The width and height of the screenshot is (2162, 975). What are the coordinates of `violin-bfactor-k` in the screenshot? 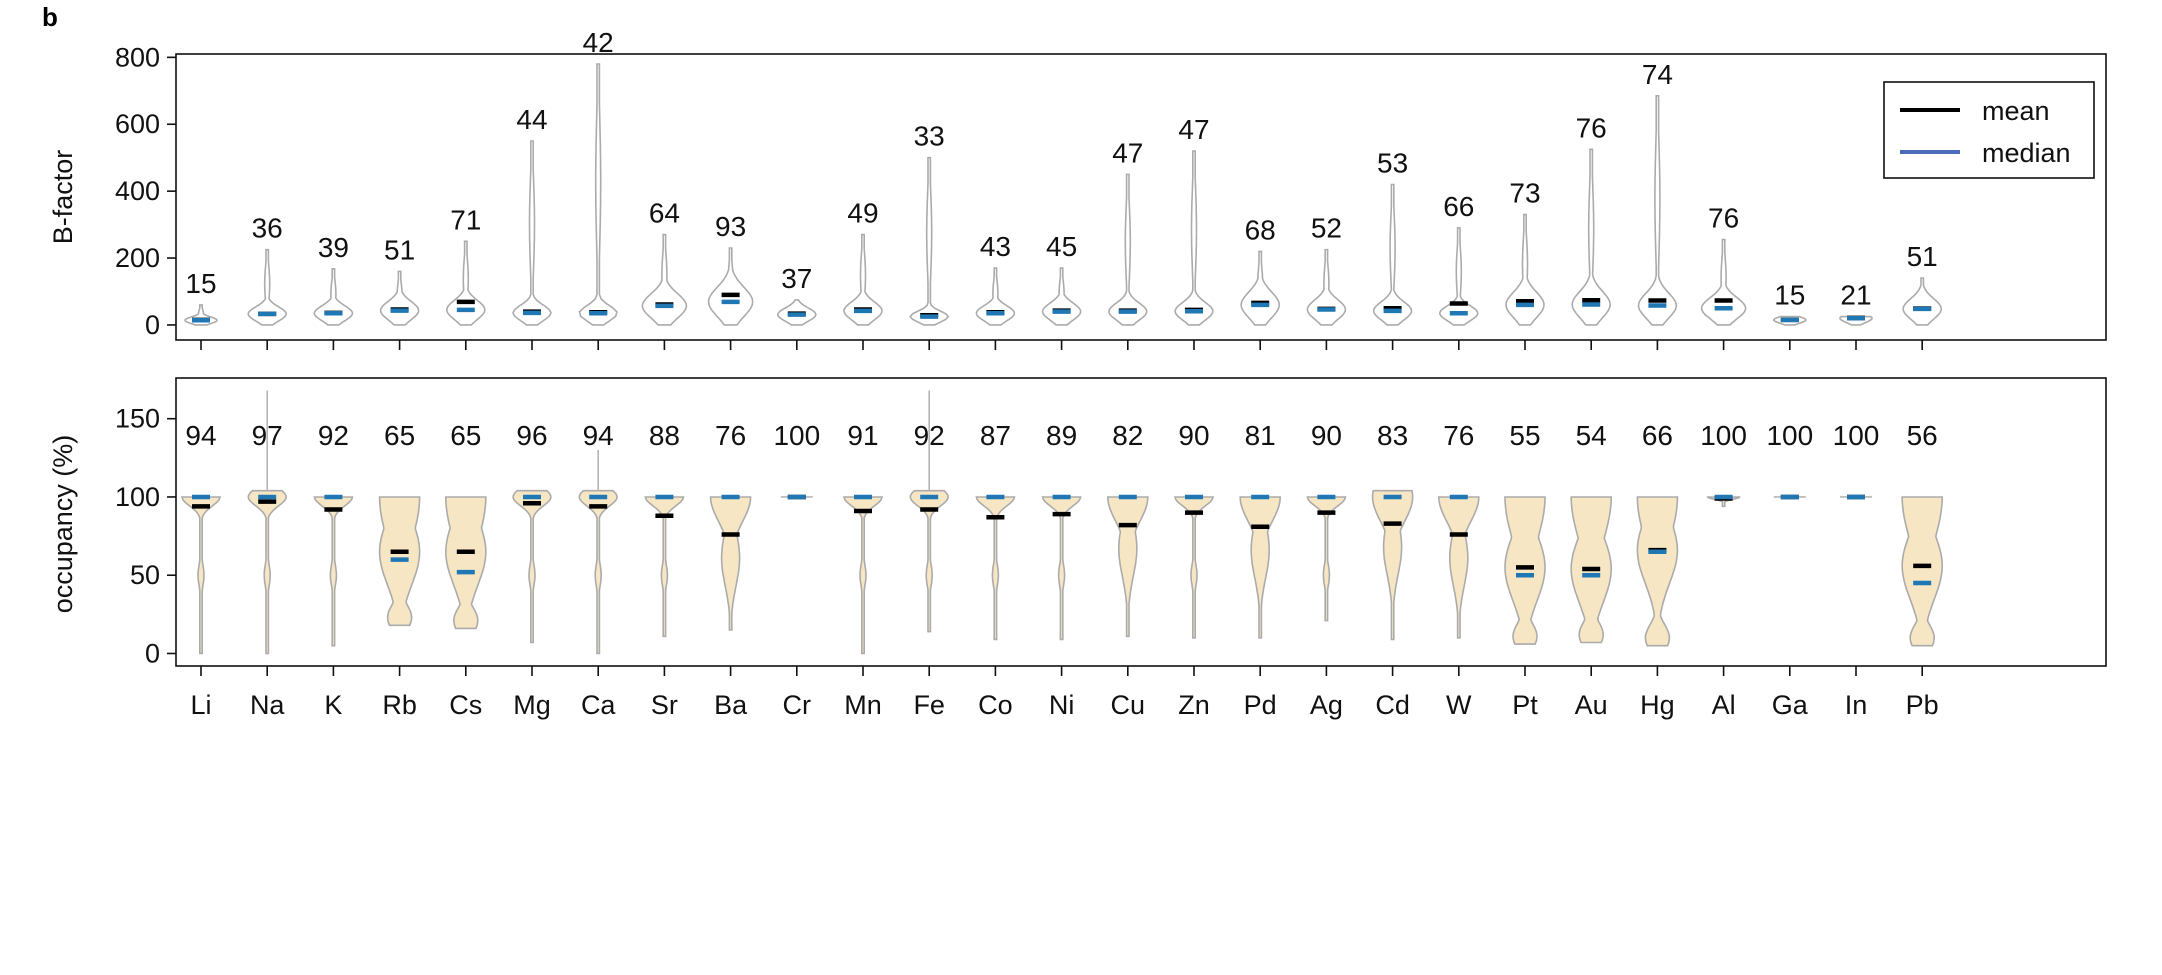 It's located at (333, 297).